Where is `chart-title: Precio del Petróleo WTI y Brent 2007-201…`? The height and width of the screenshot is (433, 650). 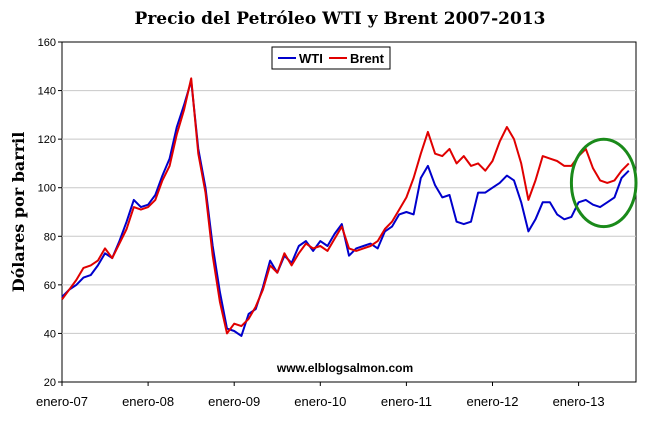
chart-title: Precio del Petróleo WTI y Brent 2007-201… is located at coordinates (340, 19).